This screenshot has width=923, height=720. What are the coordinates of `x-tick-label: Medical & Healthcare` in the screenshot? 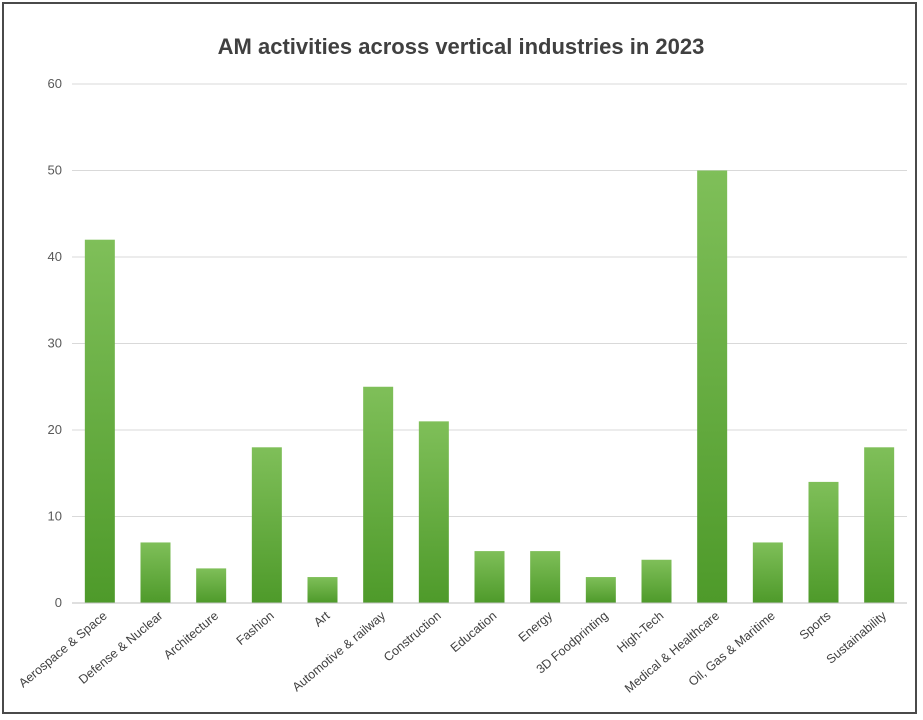 It's located at (672, 652).